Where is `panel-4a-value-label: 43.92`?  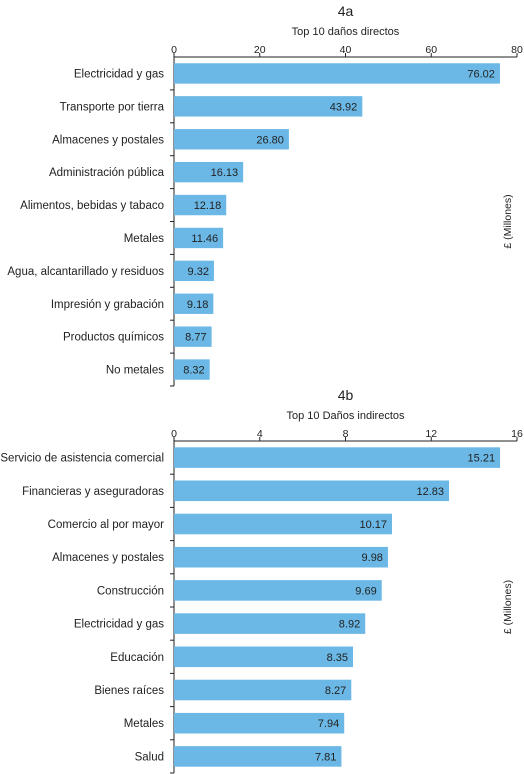 panel-4a-value-label: 43.92 is located at coordinates (344, 107).